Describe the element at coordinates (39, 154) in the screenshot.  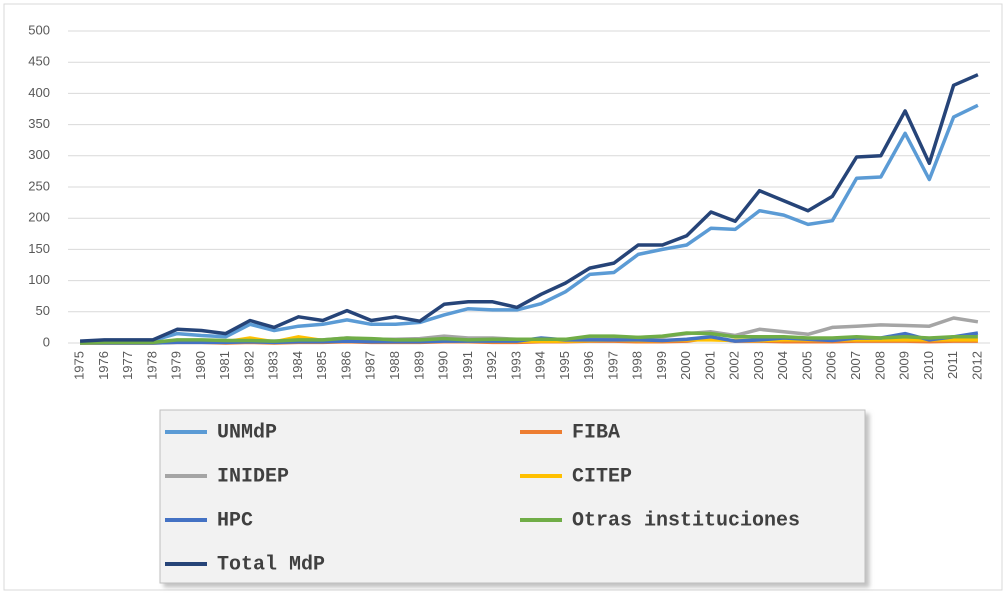
I see `y-tick-label: 300` at that location.